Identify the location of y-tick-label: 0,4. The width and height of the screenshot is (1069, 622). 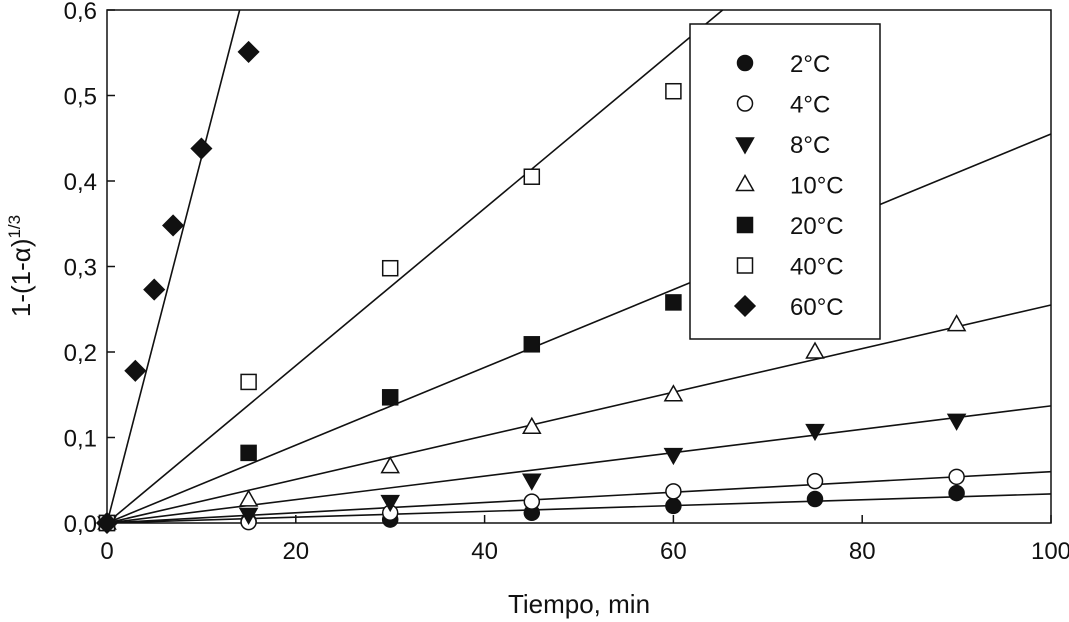
(80, 182).